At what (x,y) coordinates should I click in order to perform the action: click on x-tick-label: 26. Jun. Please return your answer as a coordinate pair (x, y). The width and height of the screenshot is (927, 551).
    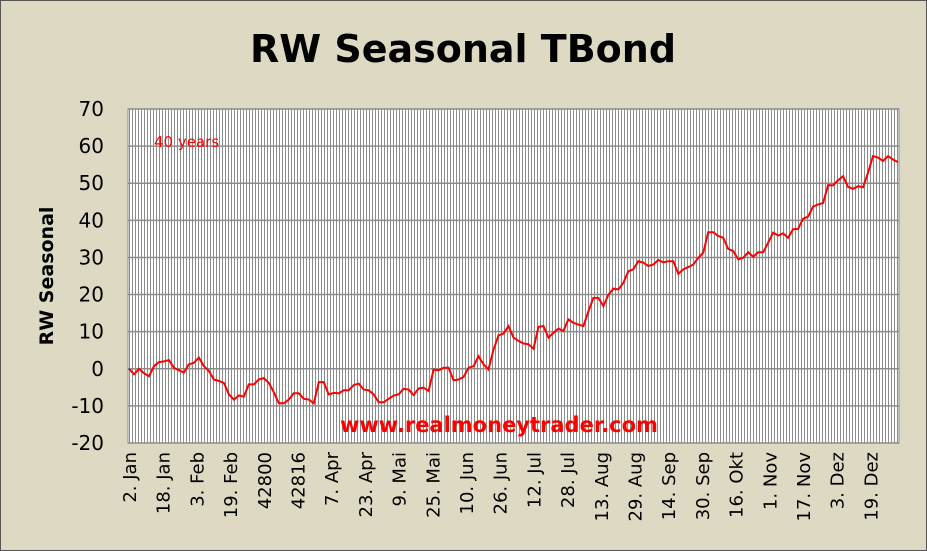
    Looking at the image, I should click on (501, 483).